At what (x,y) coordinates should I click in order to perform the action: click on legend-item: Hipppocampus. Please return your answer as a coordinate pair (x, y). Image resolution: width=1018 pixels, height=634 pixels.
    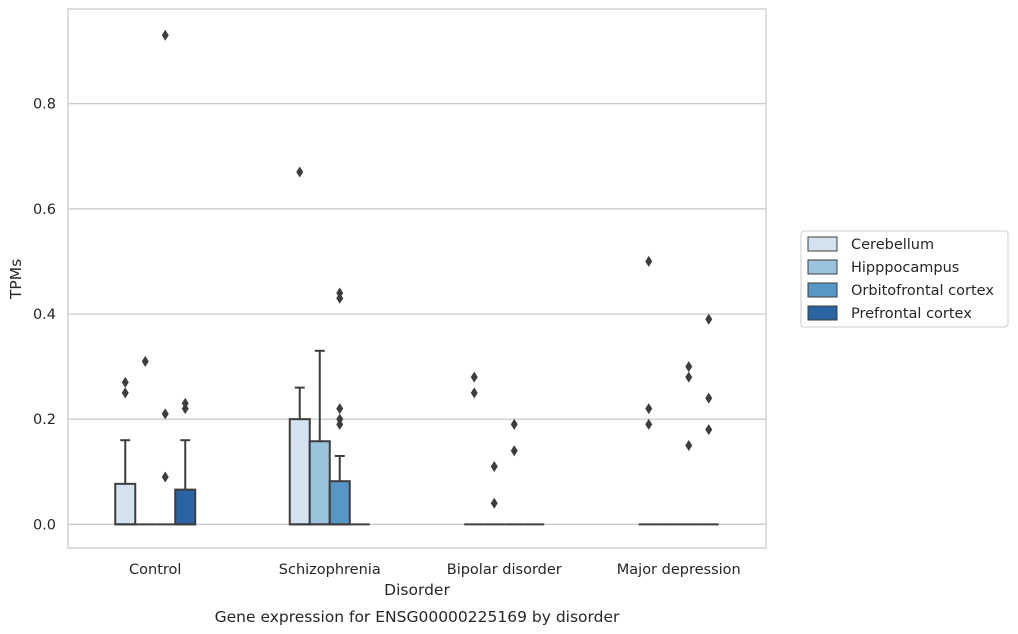
    Looking at the image, I should click on (883, 267).